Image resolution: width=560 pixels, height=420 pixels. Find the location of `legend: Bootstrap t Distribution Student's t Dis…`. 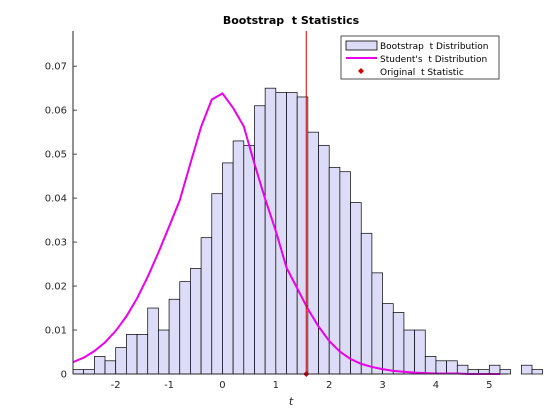

legend: Bootstrap t Distribution Student's t Dis… is located at coordinates (420, 57).